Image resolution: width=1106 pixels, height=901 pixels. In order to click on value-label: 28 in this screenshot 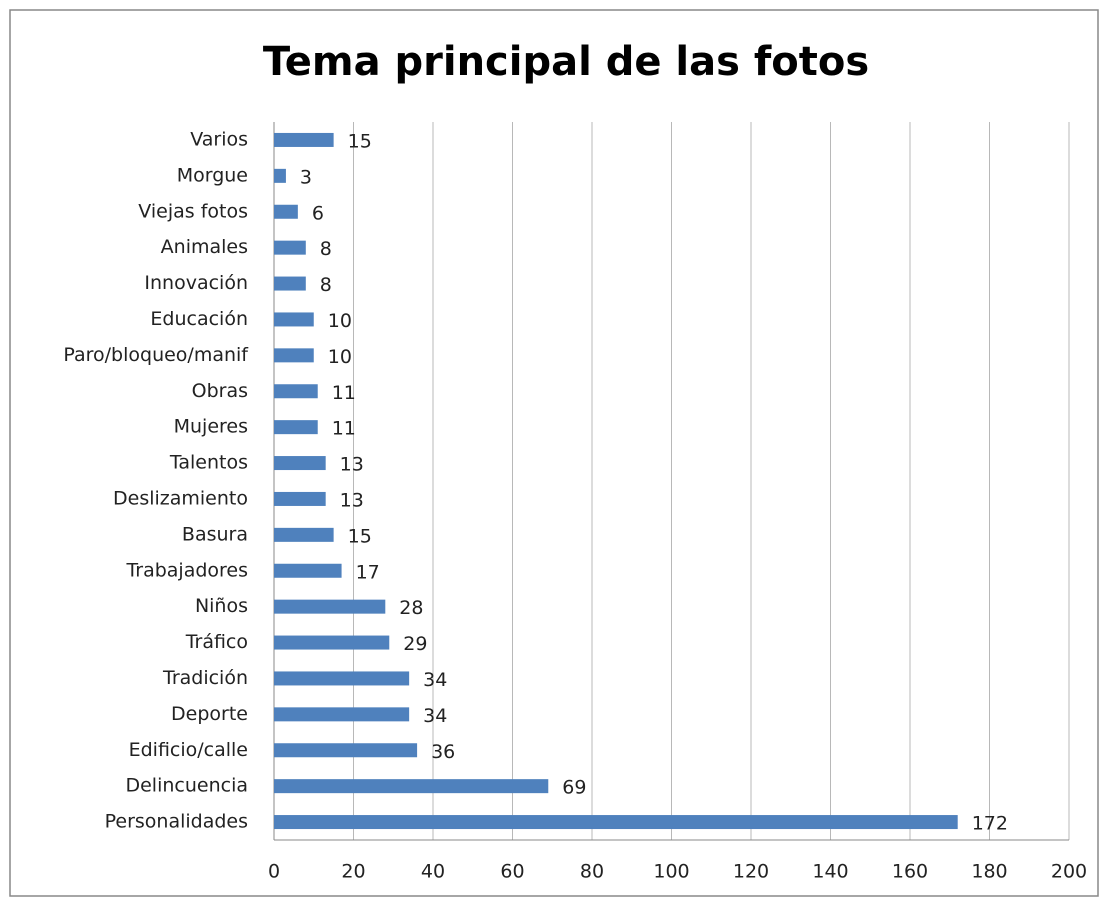, I will do `click(411, 608)`.